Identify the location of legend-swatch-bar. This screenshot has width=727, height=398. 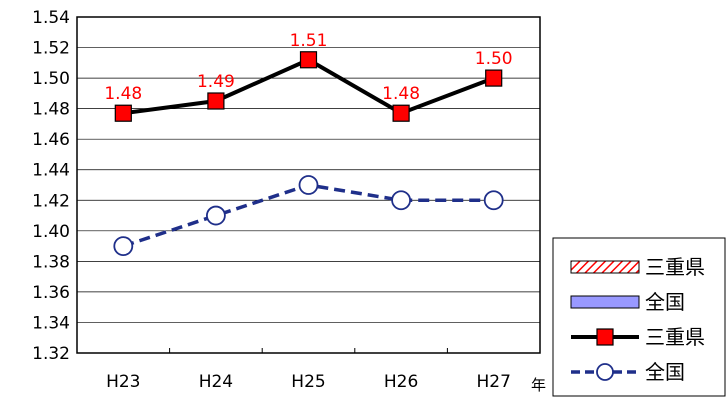
(605, 302).